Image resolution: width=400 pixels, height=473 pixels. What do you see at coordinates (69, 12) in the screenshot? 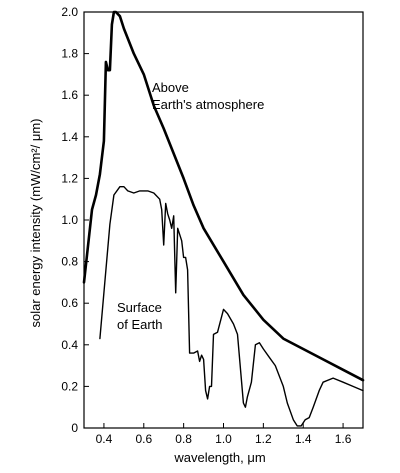
I see `y-tick-label: 2.0` at bounding box center [69, 12].